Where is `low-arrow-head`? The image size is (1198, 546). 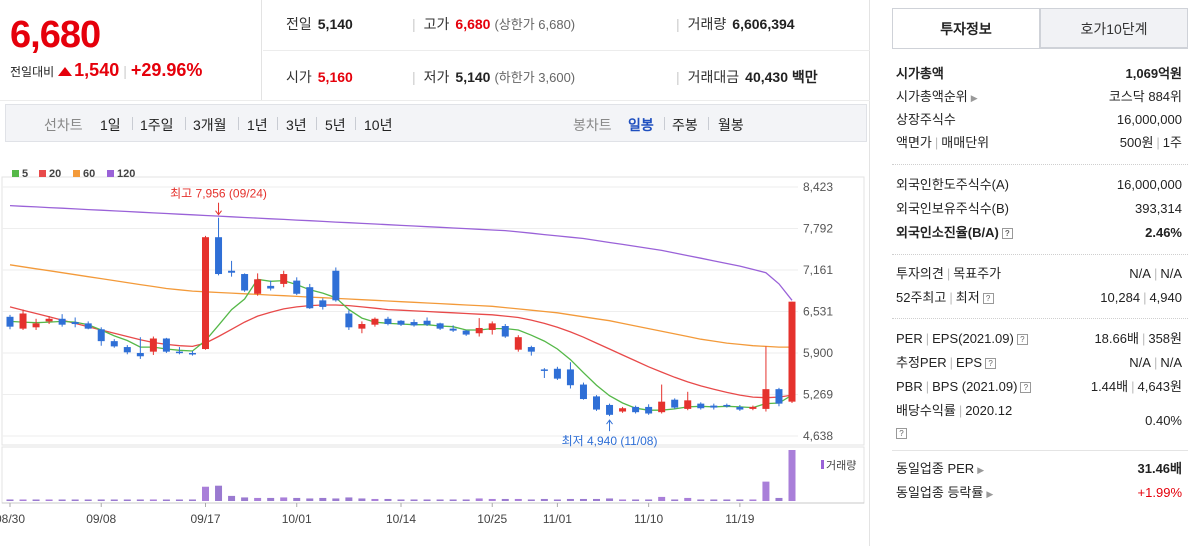 low-arrow-head is located at coordinates (609, 422).